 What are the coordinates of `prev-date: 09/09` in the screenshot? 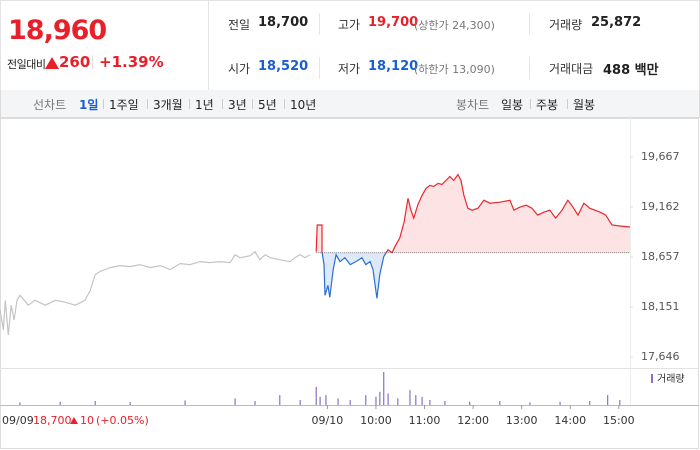 It's located at (18, 420).